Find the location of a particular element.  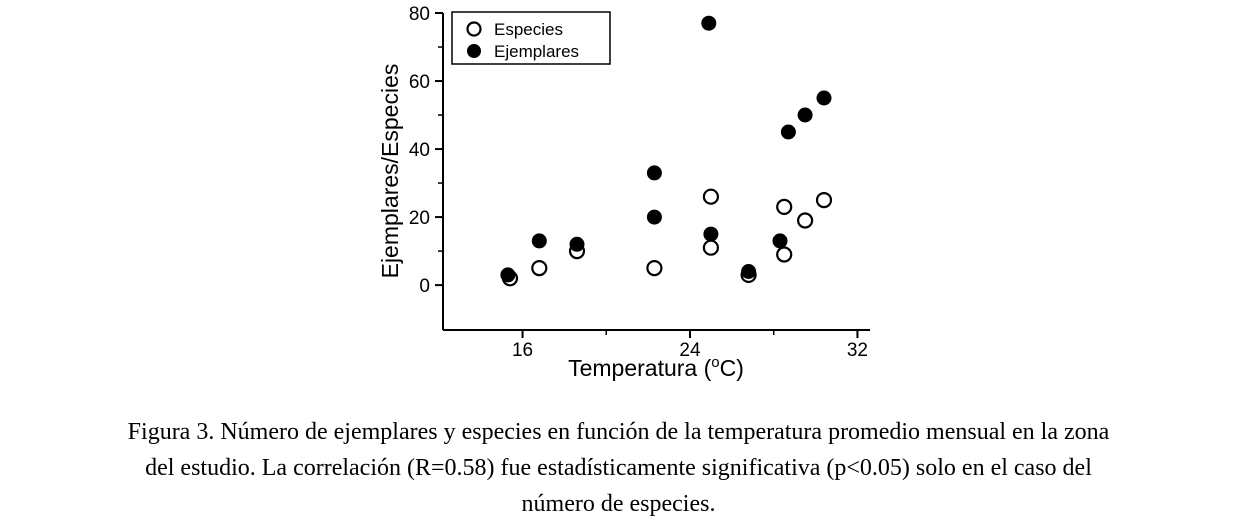

legend-marker-especies-icon is located at coordinates (474, 29).